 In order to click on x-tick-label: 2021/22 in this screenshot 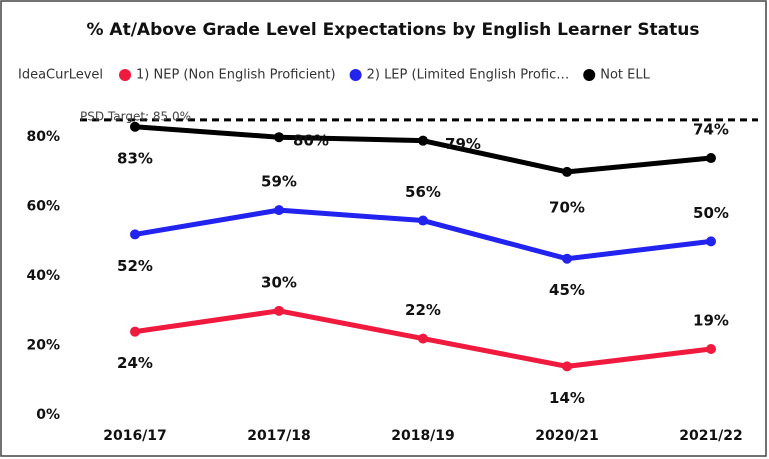, I will do `click(711, 436)`.